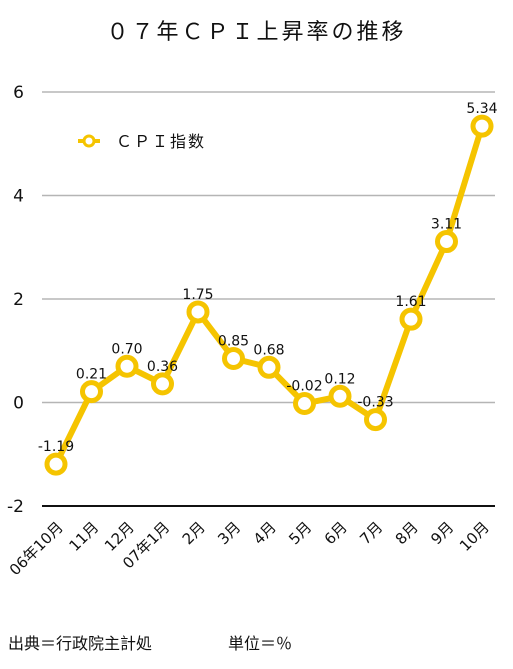  What do you see at coordinates (56, 447) in the screenshot?
I see `data-label: -1.19` at bounding box center [56, 447].